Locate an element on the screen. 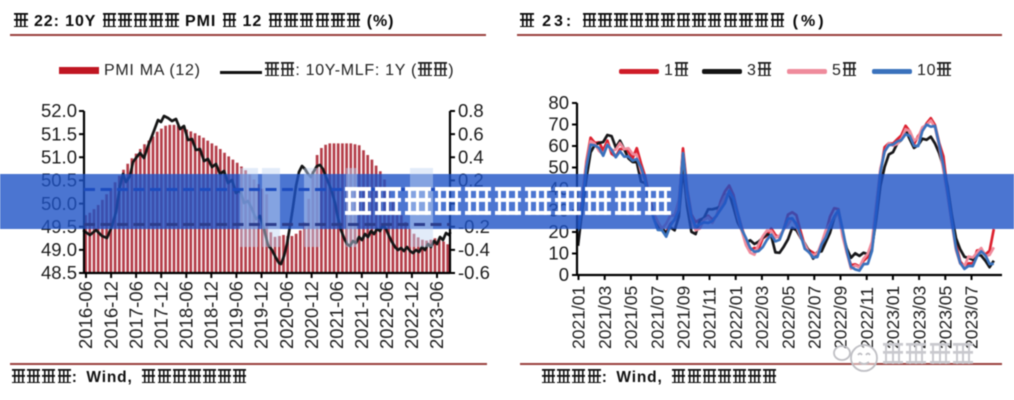 This screenshot has width=1014, height=400. svg-text: 52.0 is located at coordinates (59, 110).